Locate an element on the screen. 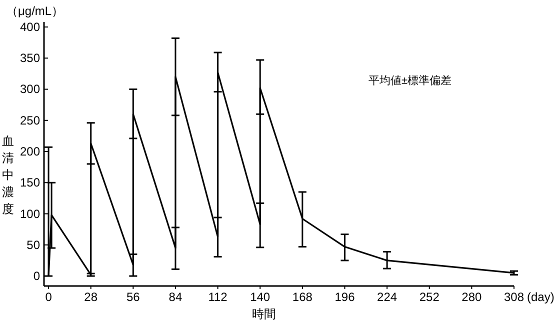 Image resolution: width=557 pixels, height=323 pixels. x-tick-label: 252 is located at coordinates (429, 297).